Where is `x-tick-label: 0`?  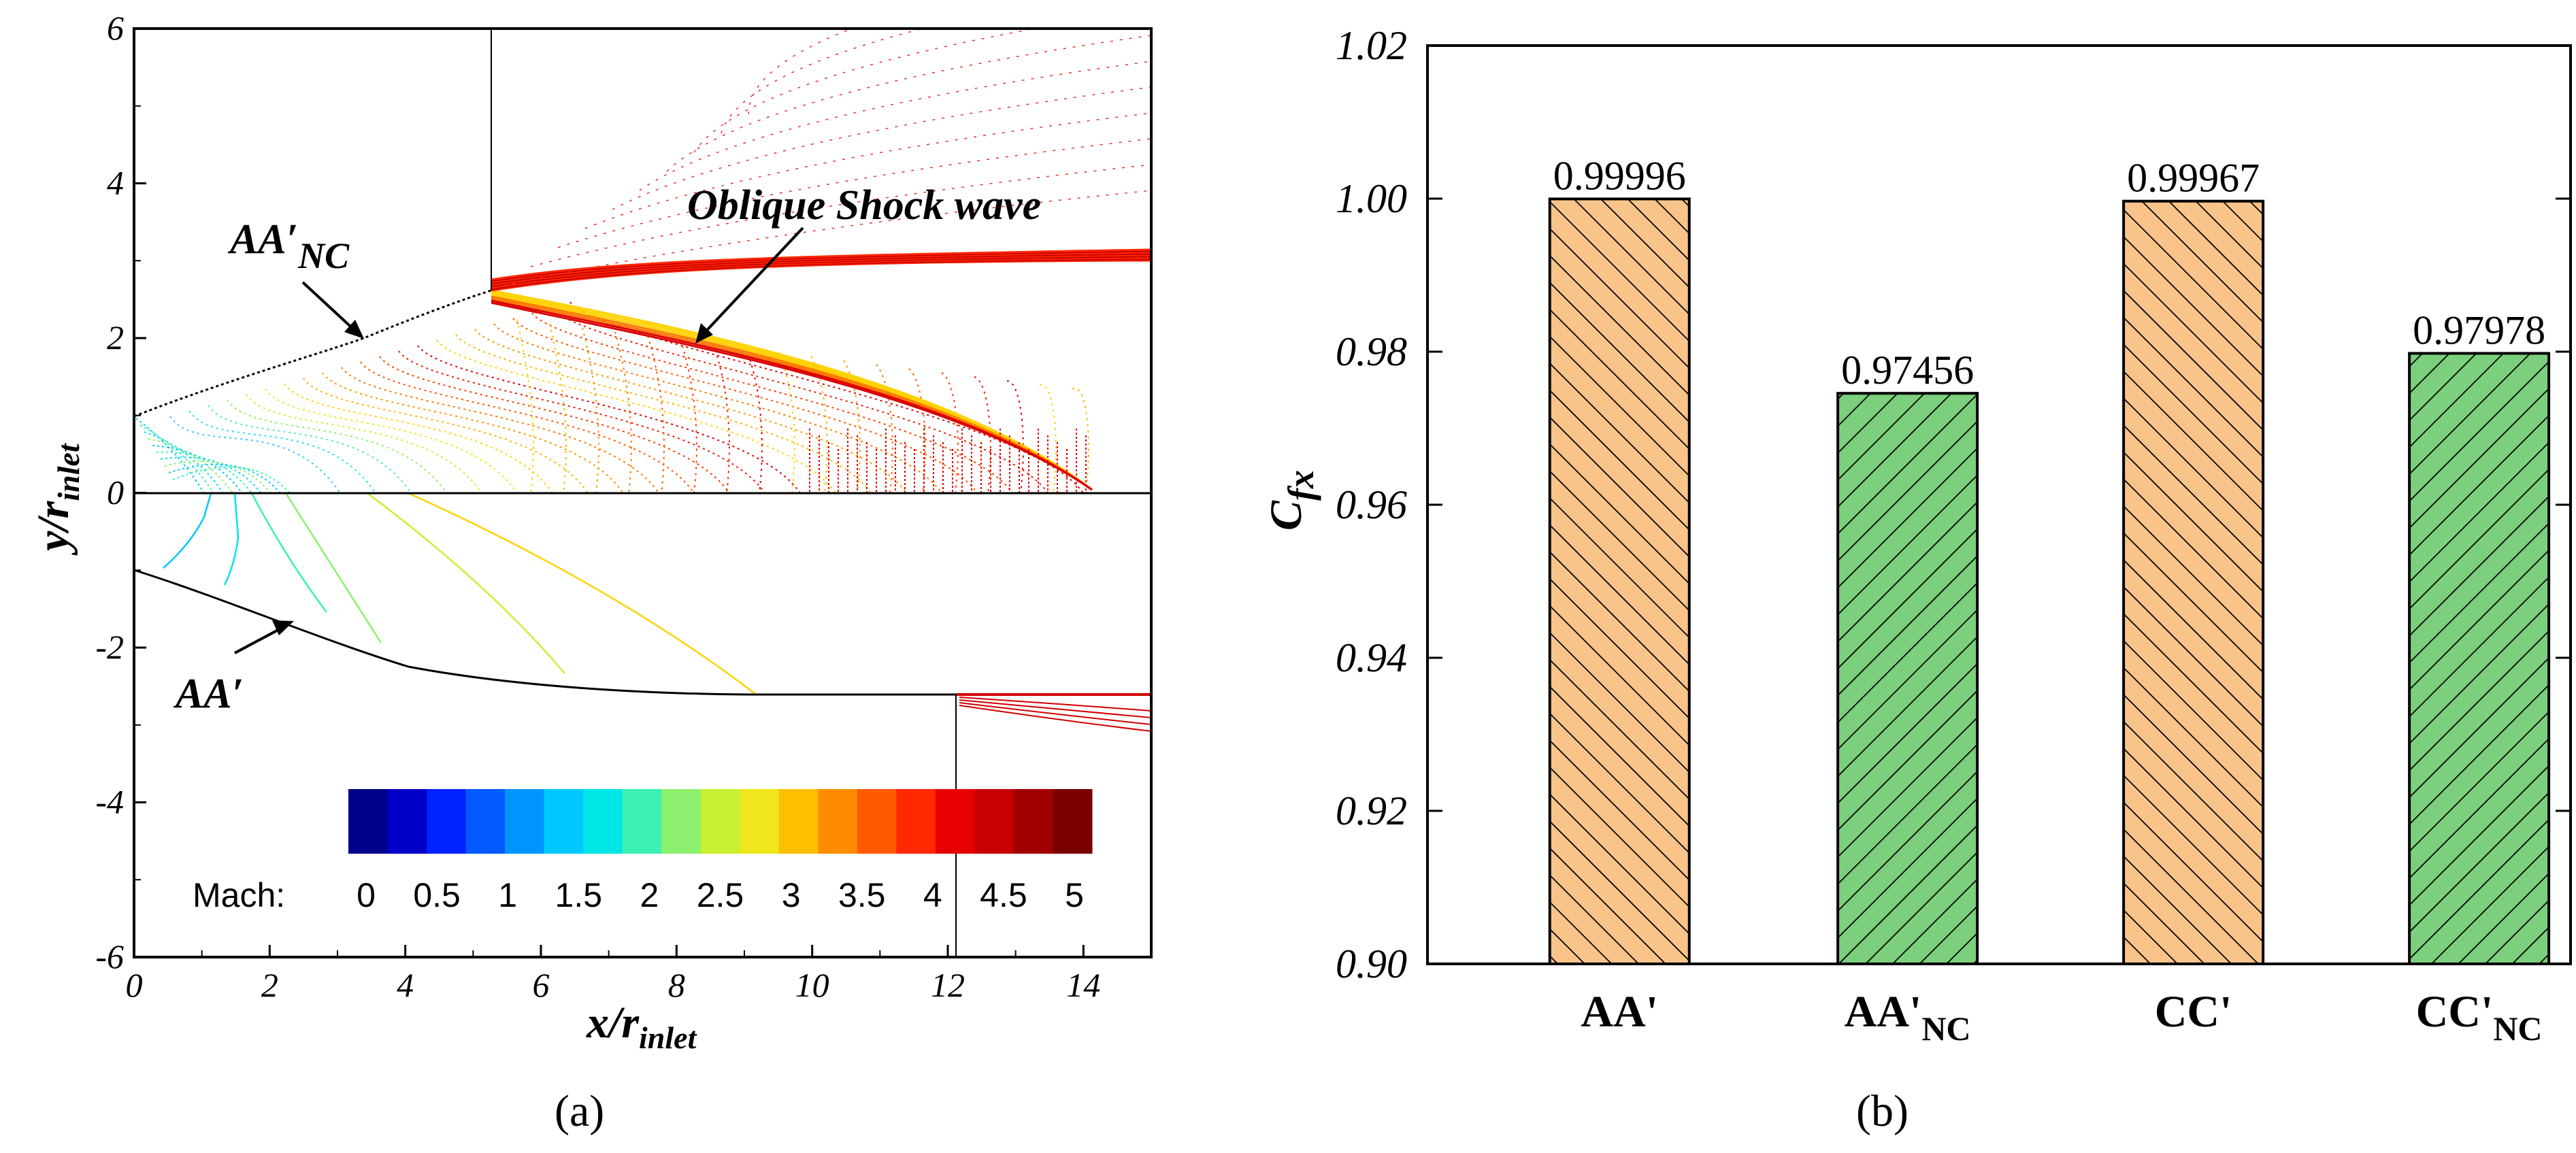
x-tick-label: 0 is located at coordinates (135, 985).